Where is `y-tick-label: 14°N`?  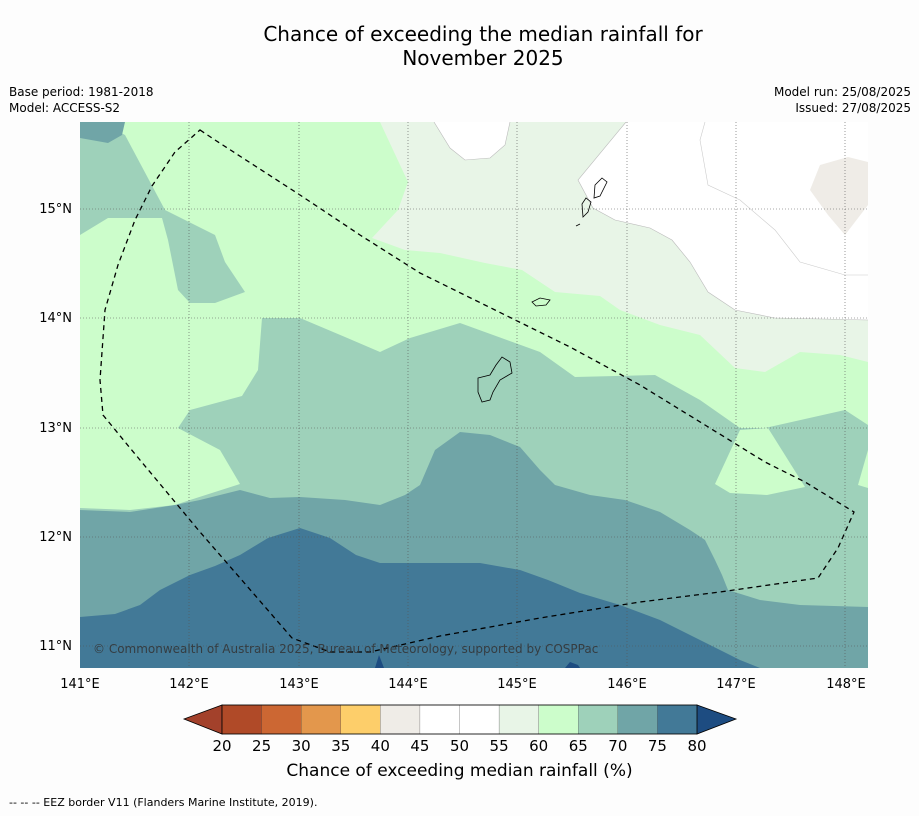
y-tick-label: 14°N is located at coordinates (55, 318).